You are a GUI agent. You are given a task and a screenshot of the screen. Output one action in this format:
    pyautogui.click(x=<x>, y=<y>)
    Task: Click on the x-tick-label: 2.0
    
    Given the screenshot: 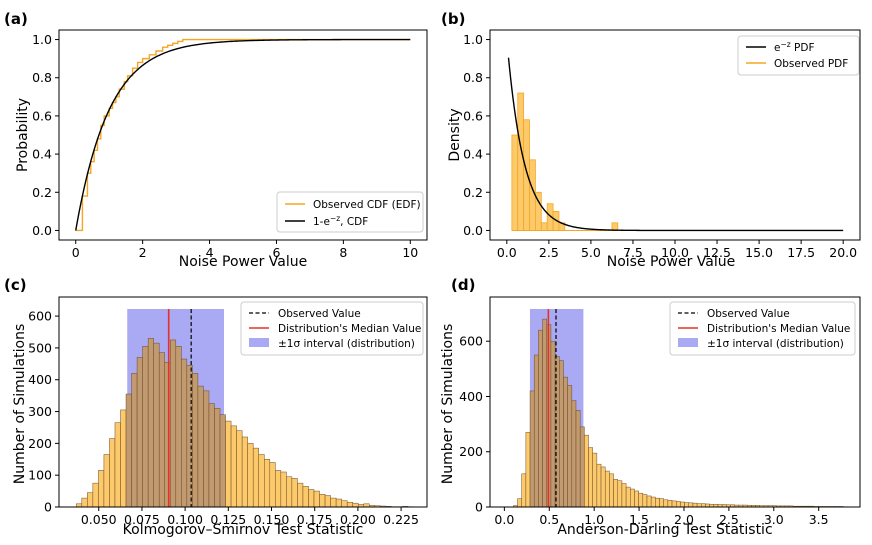 What is the action you would take?
    pyautogui.click(x=684, y=519)
    